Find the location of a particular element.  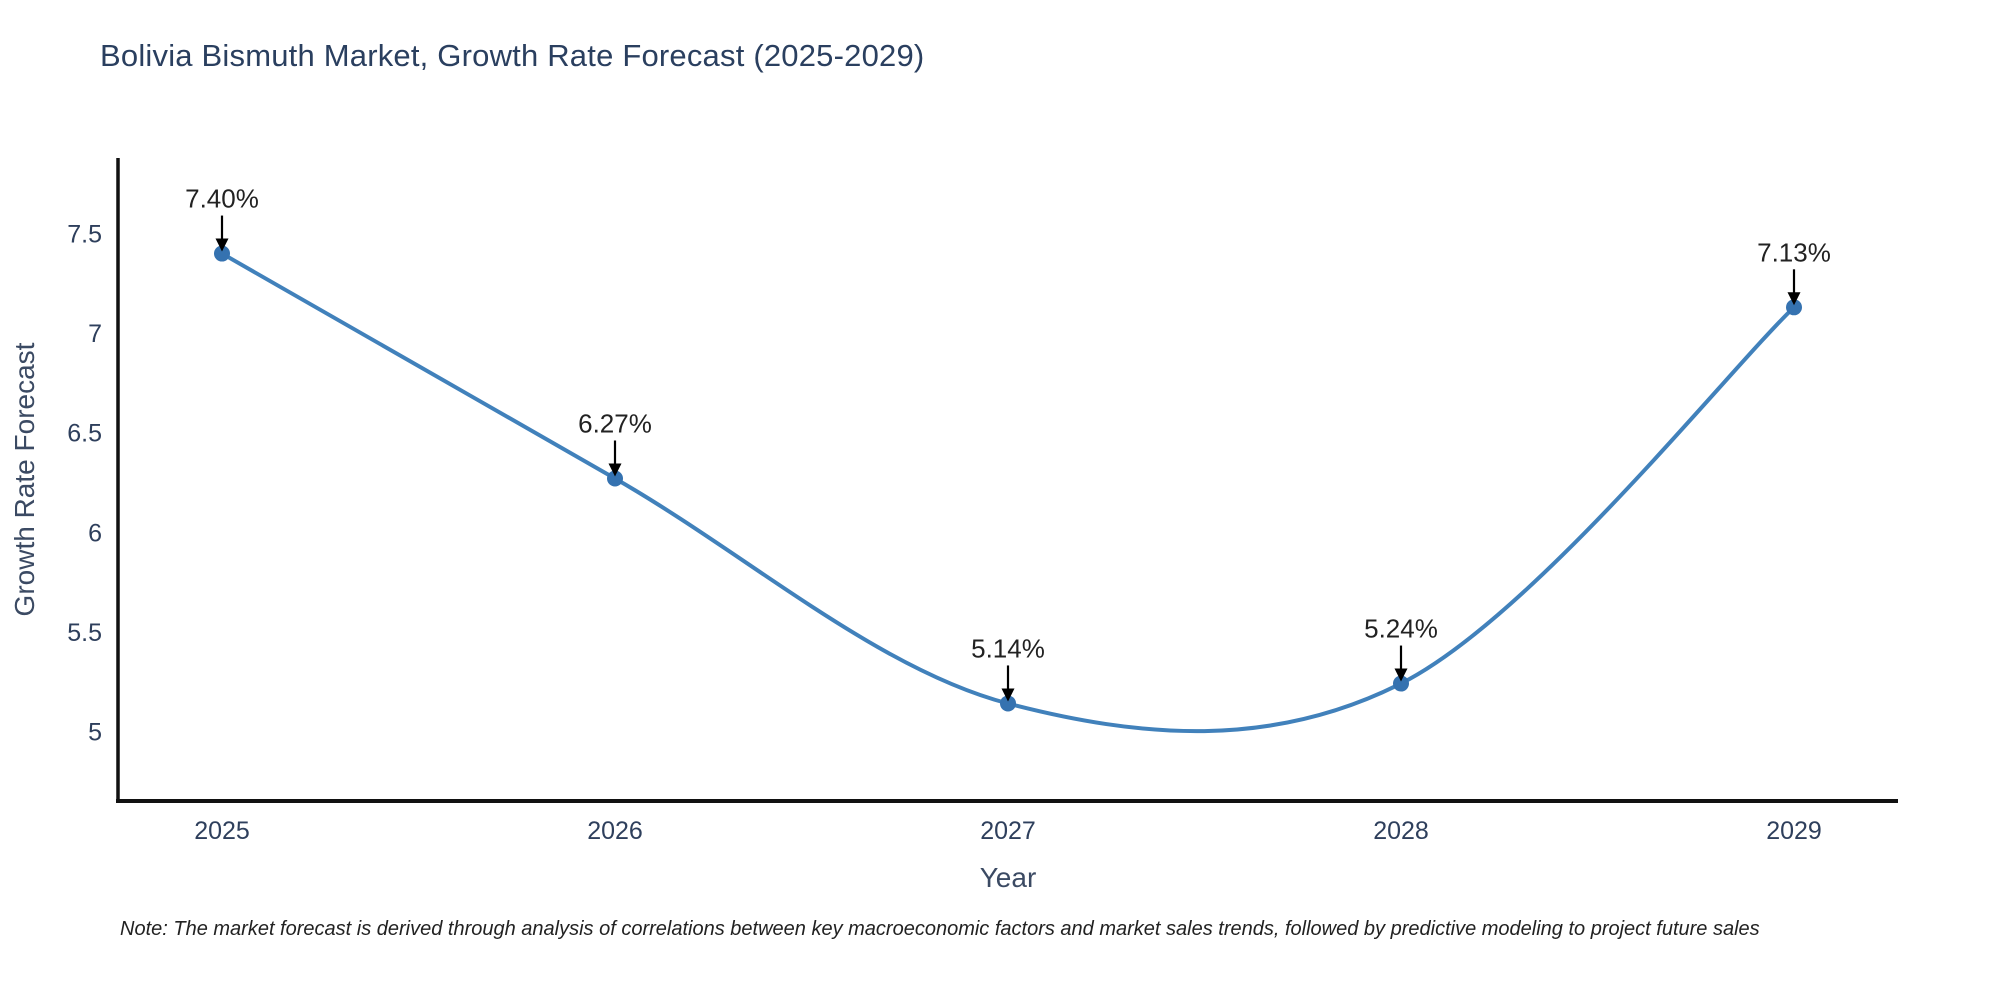

x-tick-label: 2028 is located at coordinates (1401, 831).